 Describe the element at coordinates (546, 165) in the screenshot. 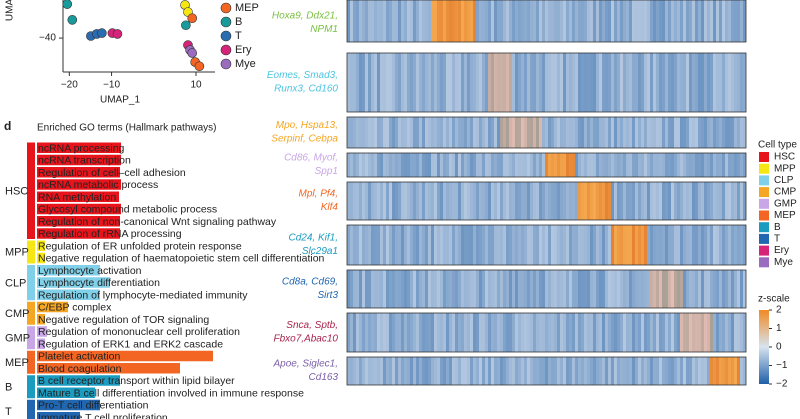

I see `heatmap-frame` at that location.